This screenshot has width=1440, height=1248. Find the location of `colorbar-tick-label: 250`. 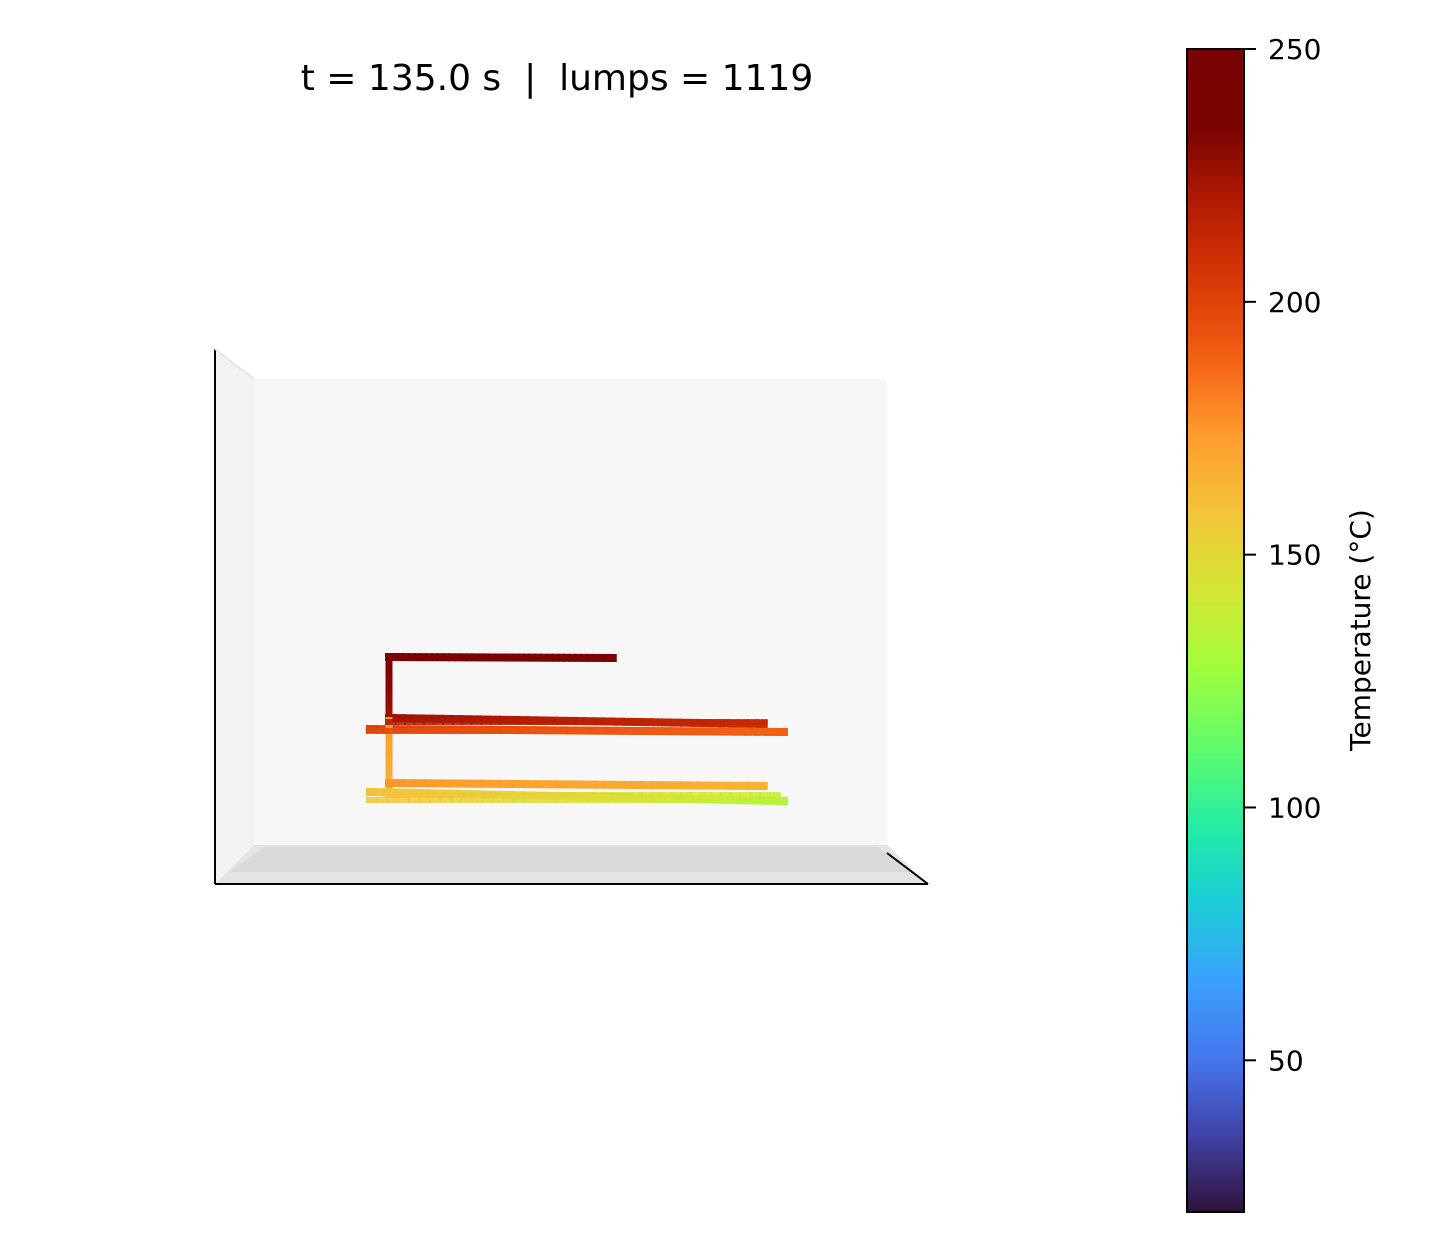

colorbar-tick-label: 250 is located at coordinates (1294, 49).